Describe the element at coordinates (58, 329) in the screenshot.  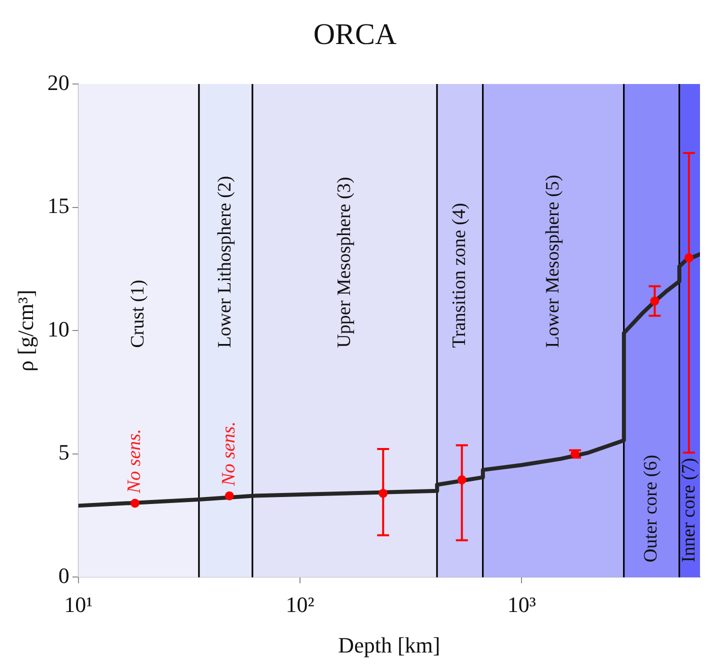
I see `y-tick-label: 10` at that location.